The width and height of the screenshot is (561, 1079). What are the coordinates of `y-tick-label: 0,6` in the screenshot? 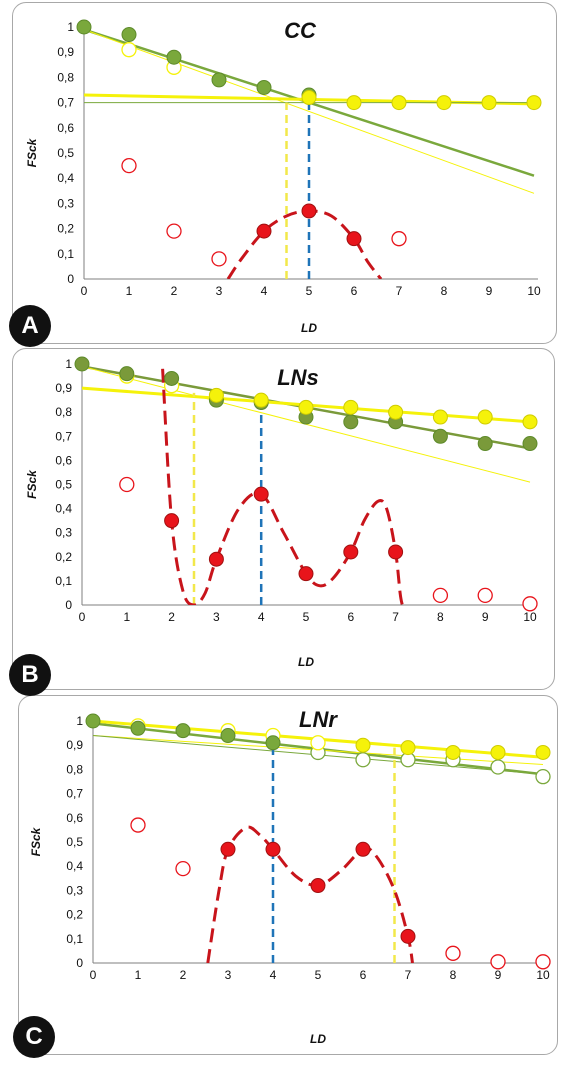 It's located at (65, 128).